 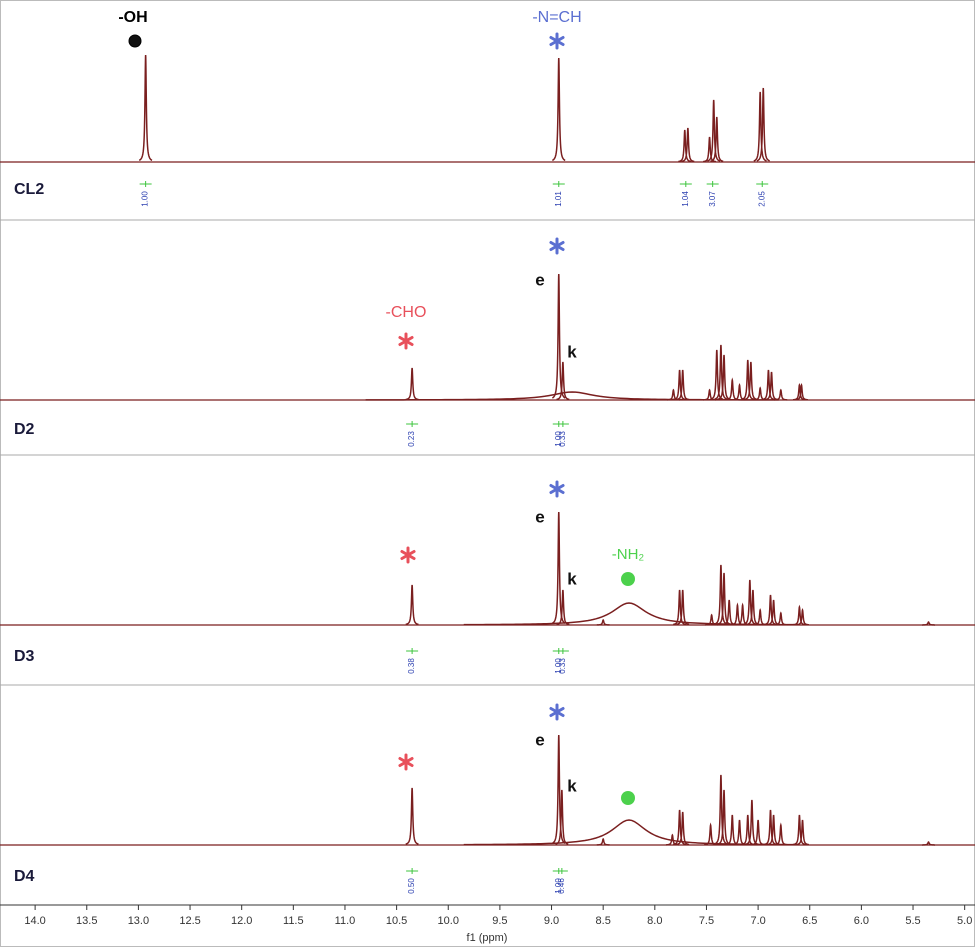 I want to click on x-tick-label: 8.5, so click(x=603, y=921).